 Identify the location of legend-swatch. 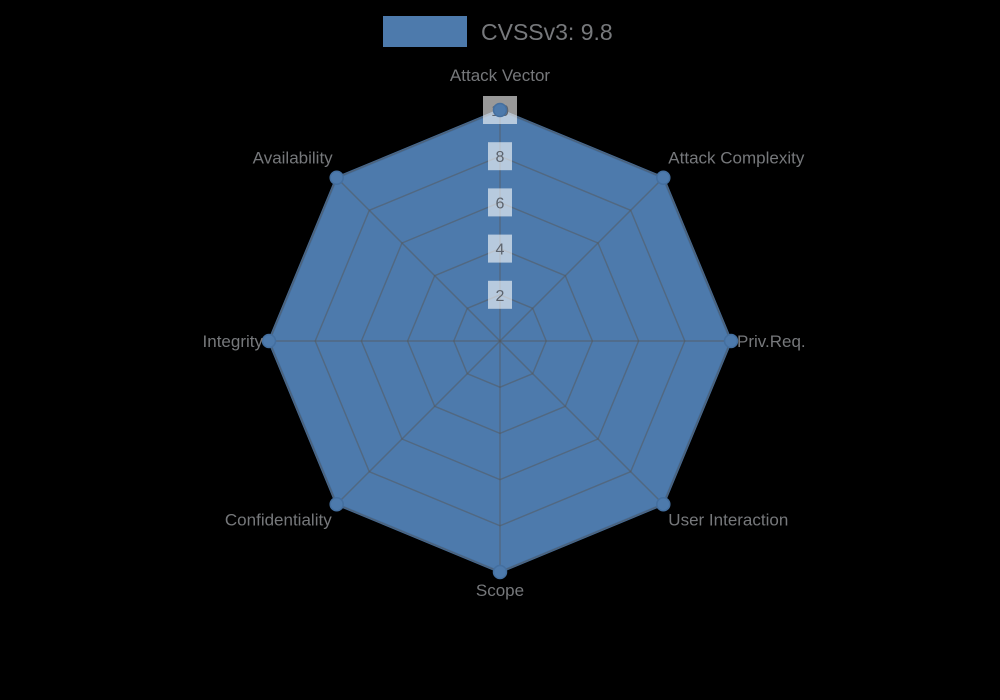
(425, 31).